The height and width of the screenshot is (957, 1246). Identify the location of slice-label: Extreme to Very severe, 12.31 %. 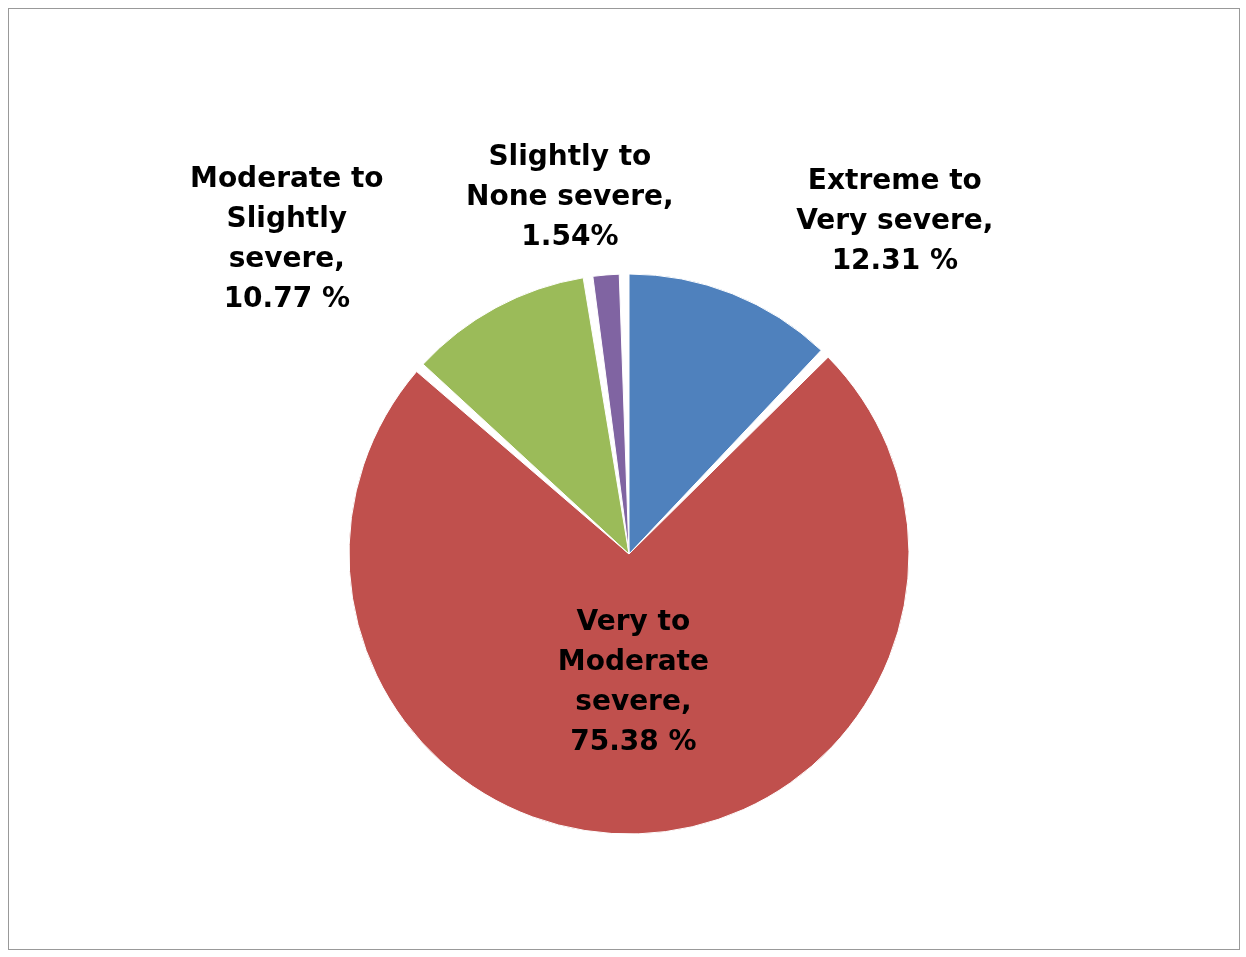
(895, 219).